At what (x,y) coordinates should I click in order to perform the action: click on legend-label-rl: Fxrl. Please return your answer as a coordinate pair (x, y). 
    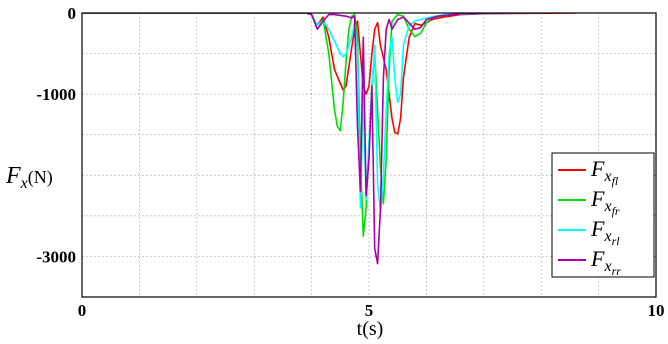
    Looking at the image, I should click on (605, 232).